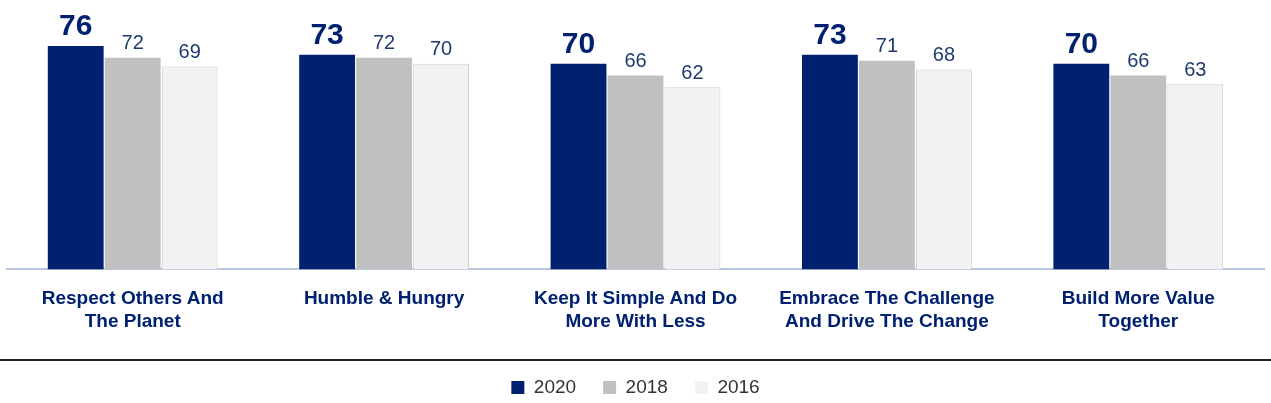  Describe the element at coordinates (887, 45) in the screenshot. I see `data-label: 71` at that location.